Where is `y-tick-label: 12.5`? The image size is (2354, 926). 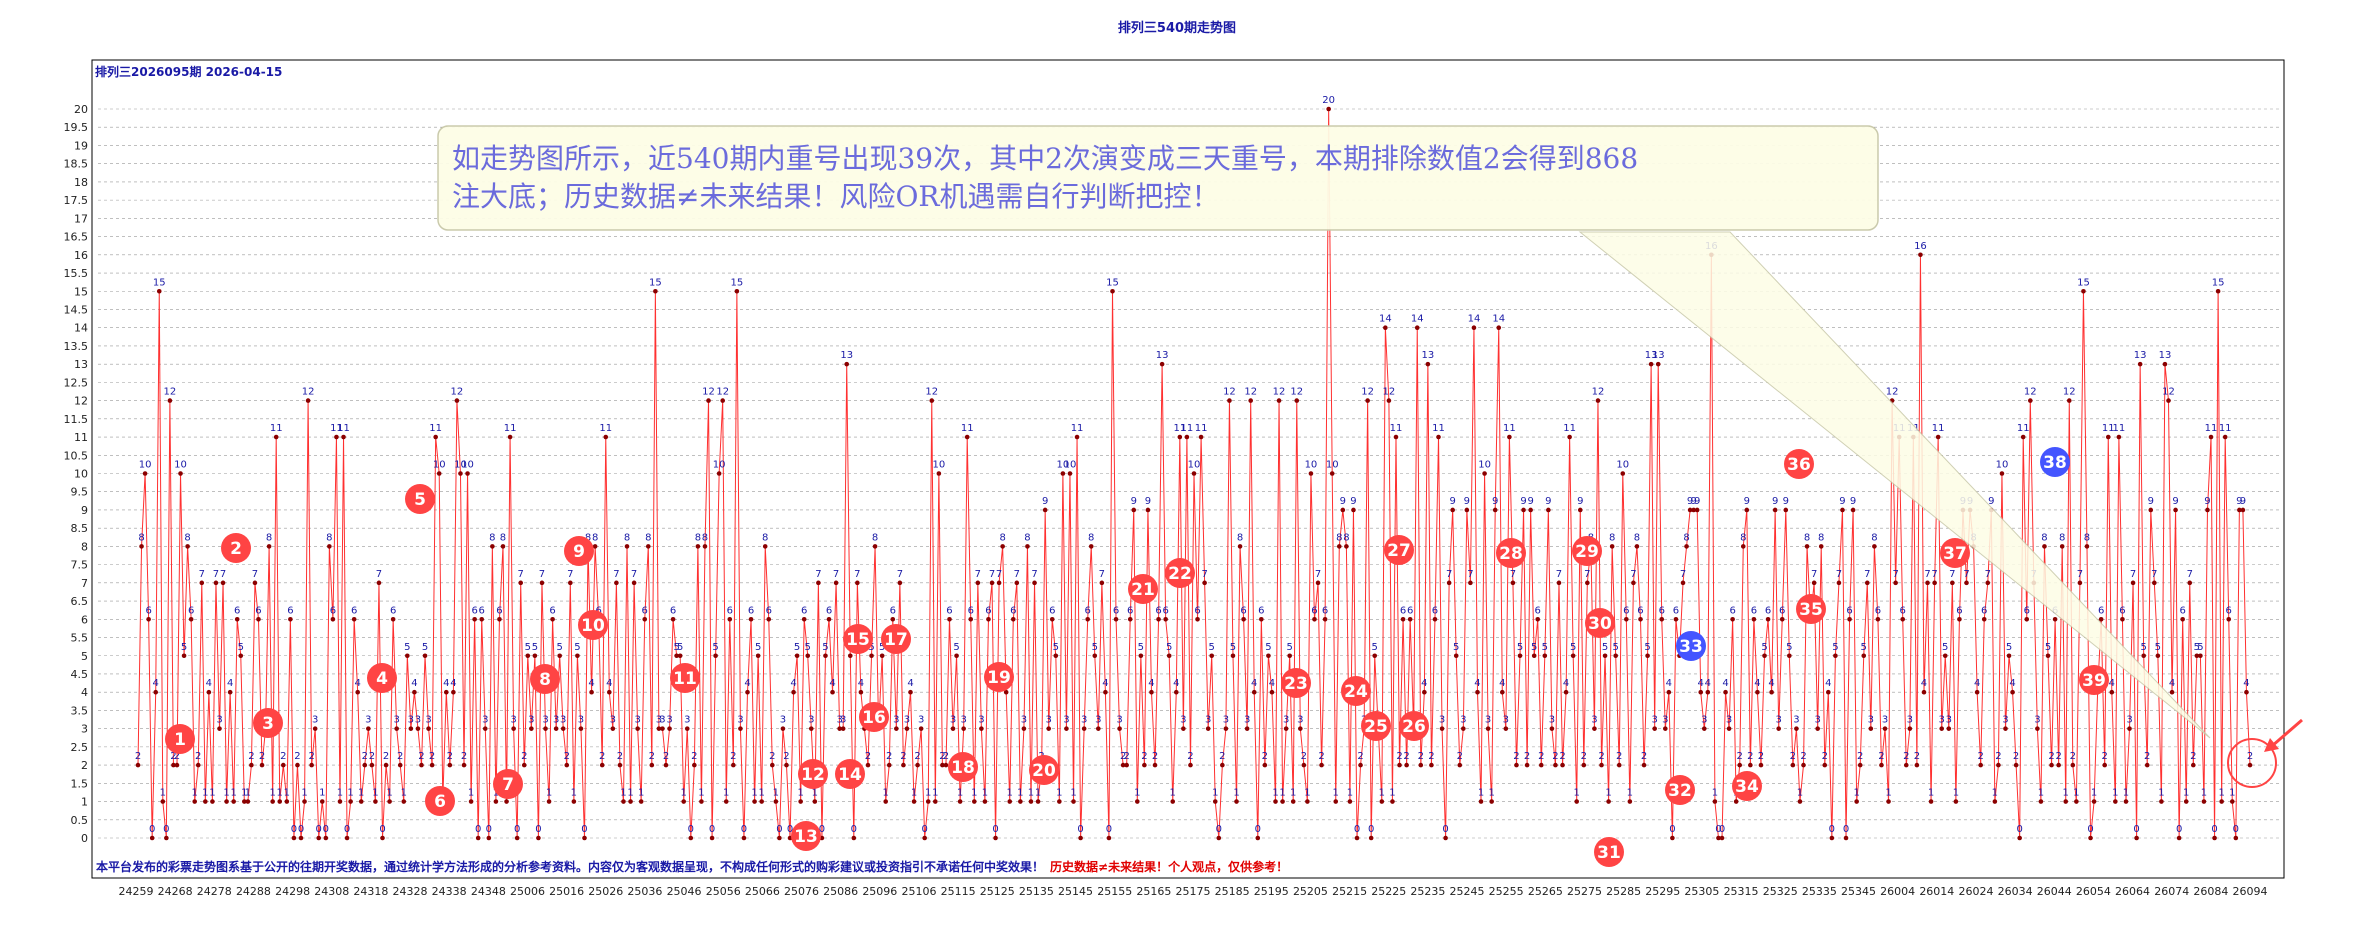
y-tick-label: 12.5 is located at coordinates (76, 382).